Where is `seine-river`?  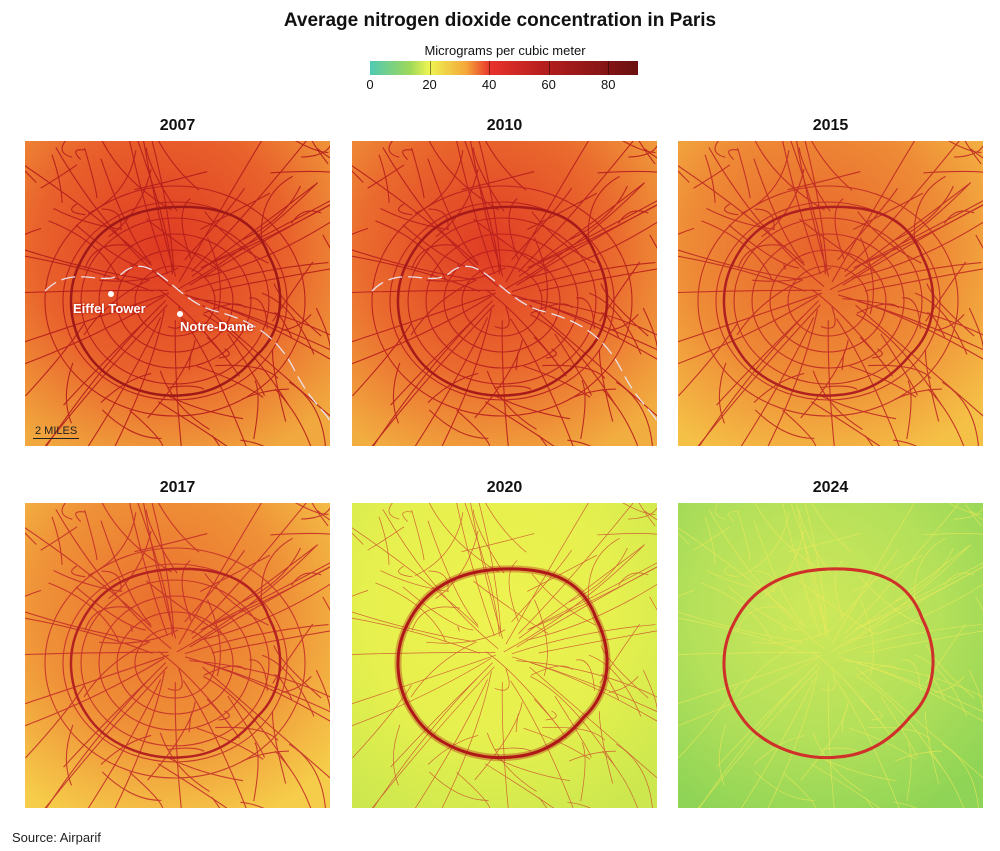 seine-river is located at coordinates (514, 343).